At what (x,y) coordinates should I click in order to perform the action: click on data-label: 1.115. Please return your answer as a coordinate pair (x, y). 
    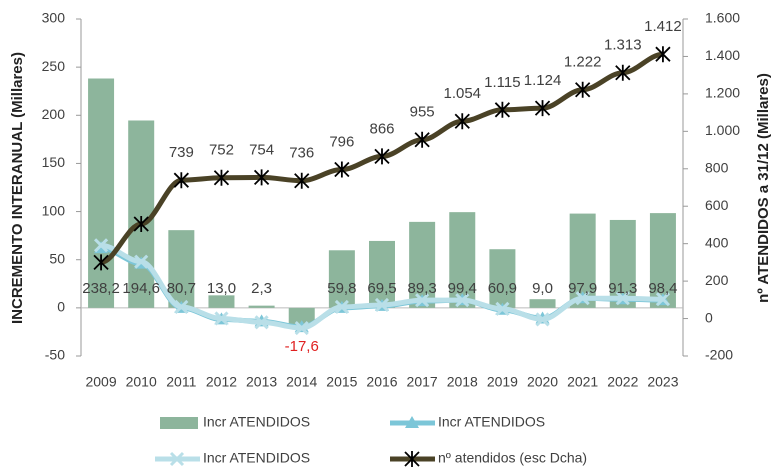
    Looking at the image, I should click on (502, 82).